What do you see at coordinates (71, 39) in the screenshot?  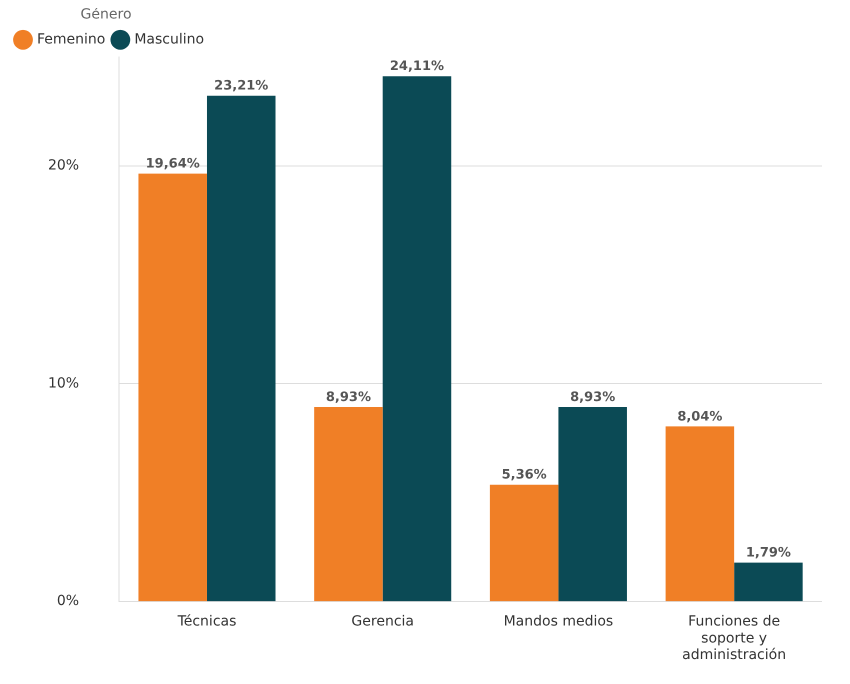 I see `legend-label: Femenino` at bounding box center [71, 39].